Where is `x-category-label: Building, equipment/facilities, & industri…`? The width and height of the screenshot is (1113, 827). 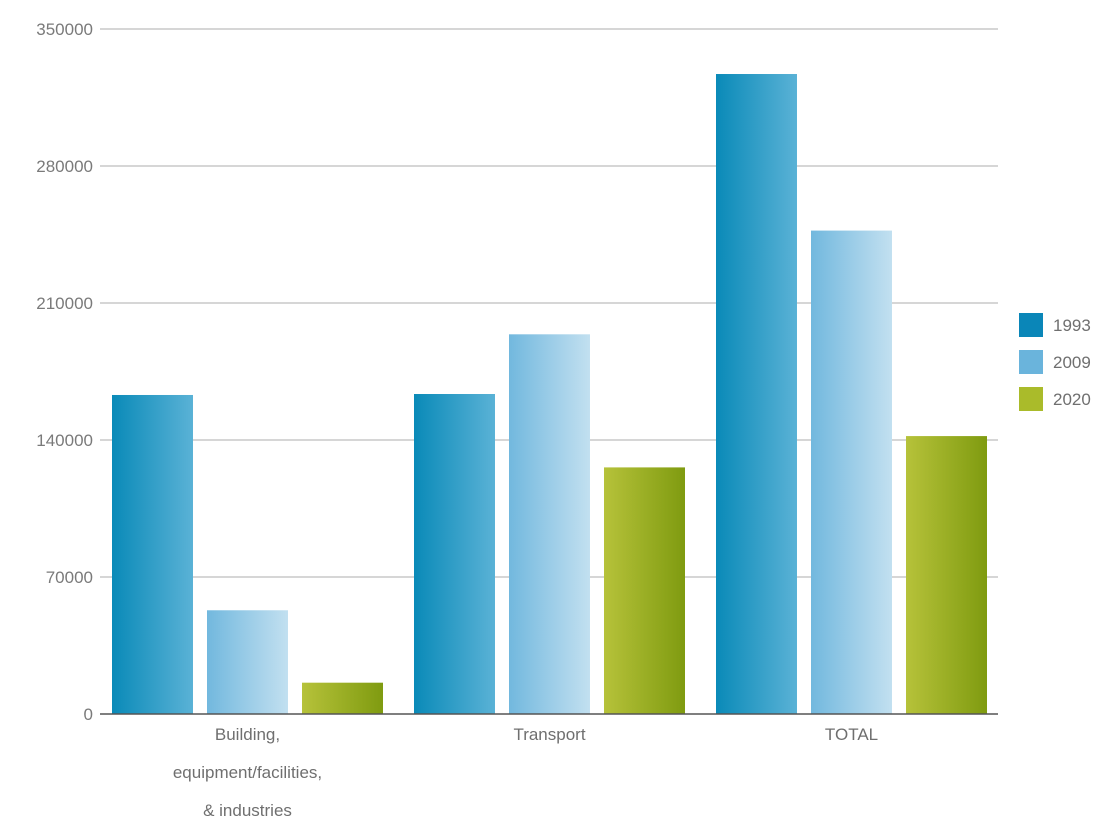
x-category-label: Building, equipment/facilities, & industri… is located at coordinates (247, 772).